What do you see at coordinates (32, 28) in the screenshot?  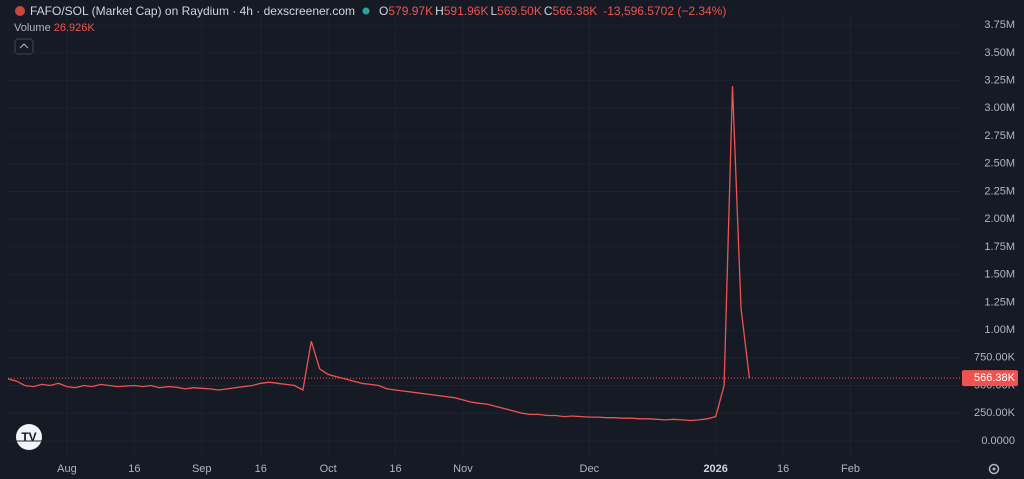 I see `volume-label: Volume` at bounding box center [32, 28].